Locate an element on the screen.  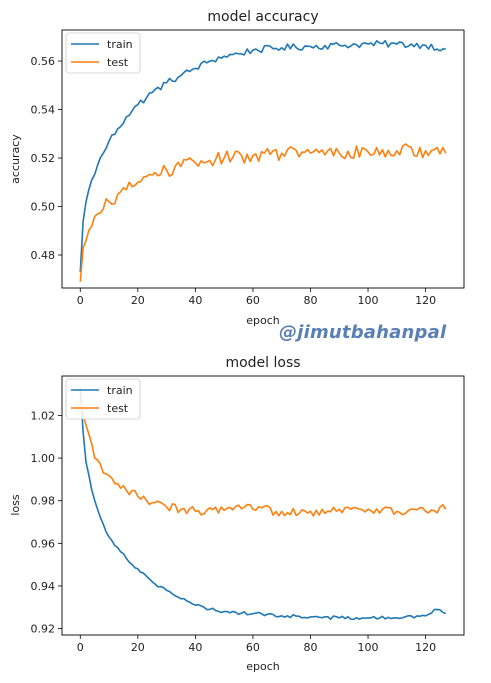
y-tick-label: 0.92 is located at coordinates (43, 629).